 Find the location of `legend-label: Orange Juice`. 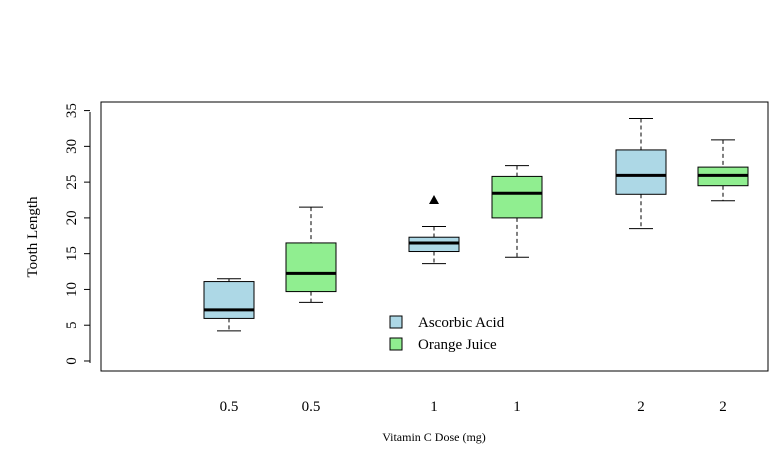

legend-label: Orange Juice is located at coordinates (457, 345).